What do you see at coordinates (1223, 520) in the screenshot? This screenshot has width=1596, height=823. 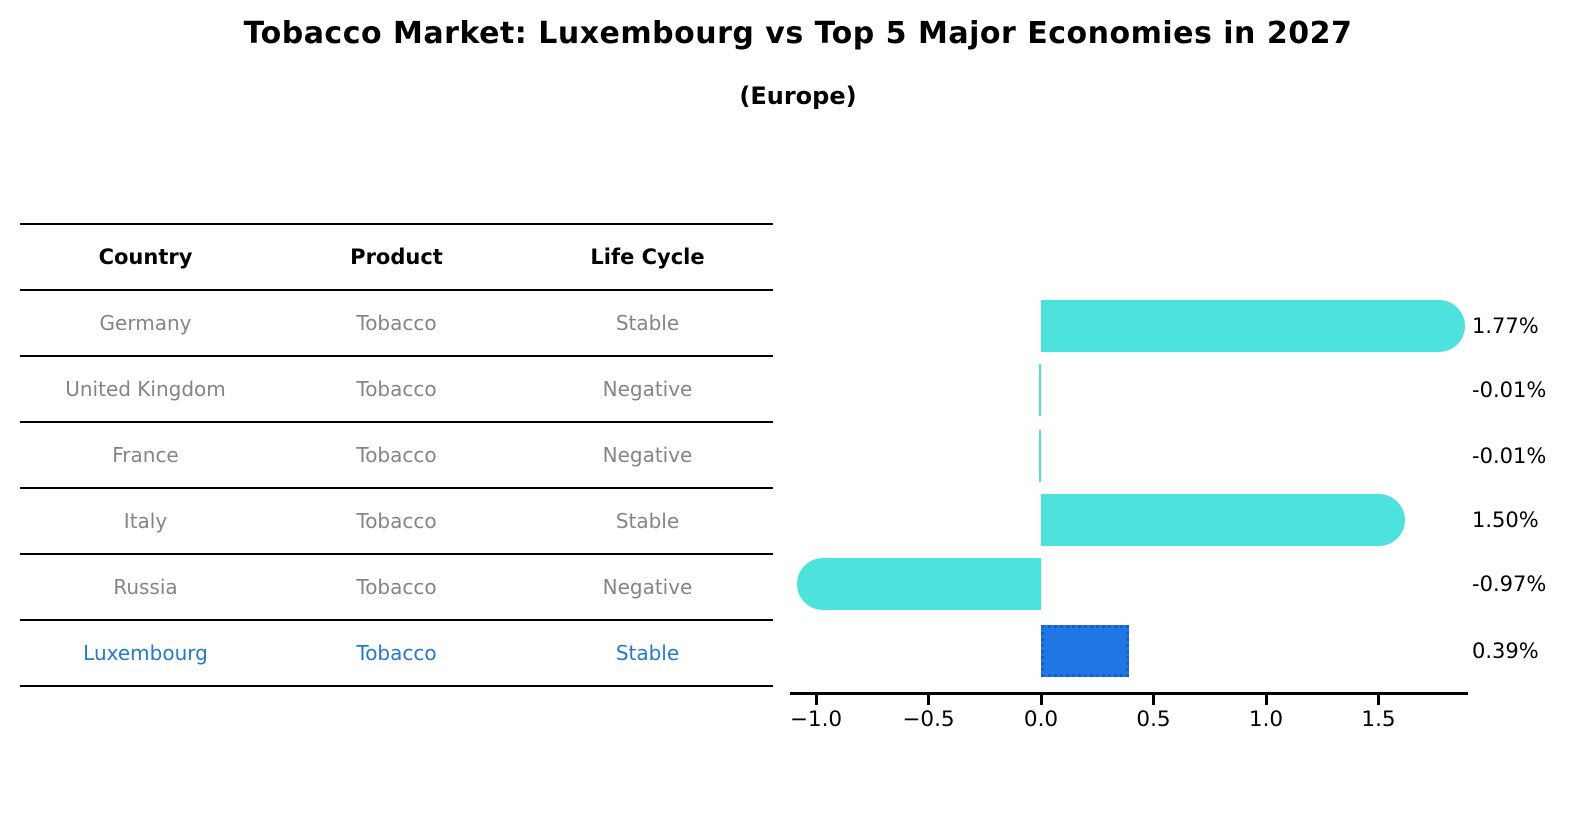 I see `bar-italy` at bounding box center [1223, 520].